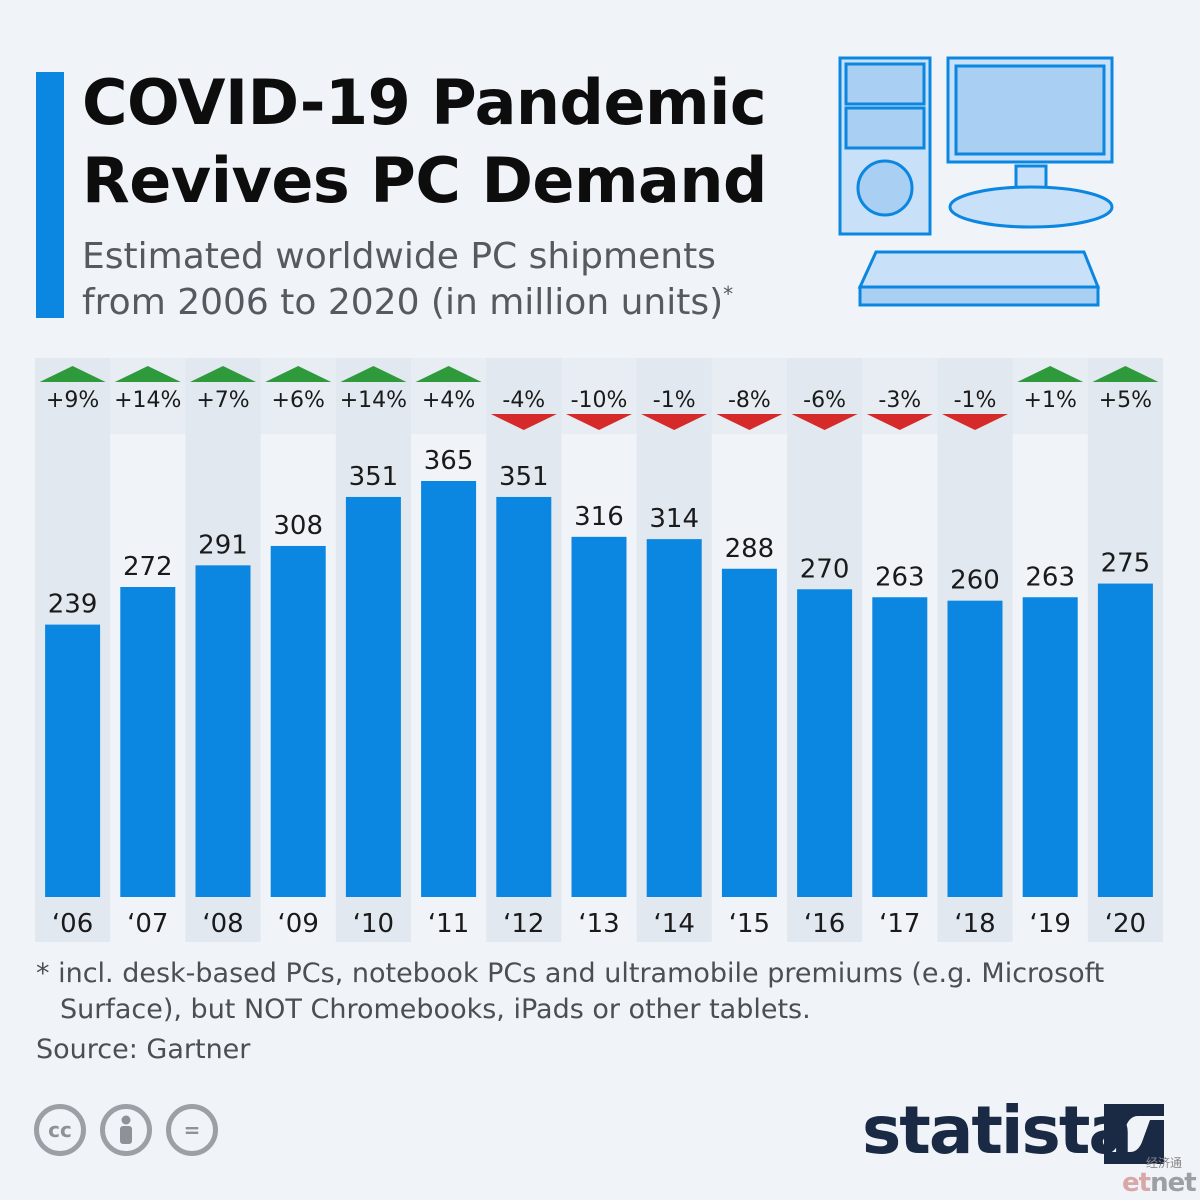 This screenshot has width=1200, height=1200. Describe the element at coordinates (73, 605) in the screenshot. I see `value-label: 239` at that location.